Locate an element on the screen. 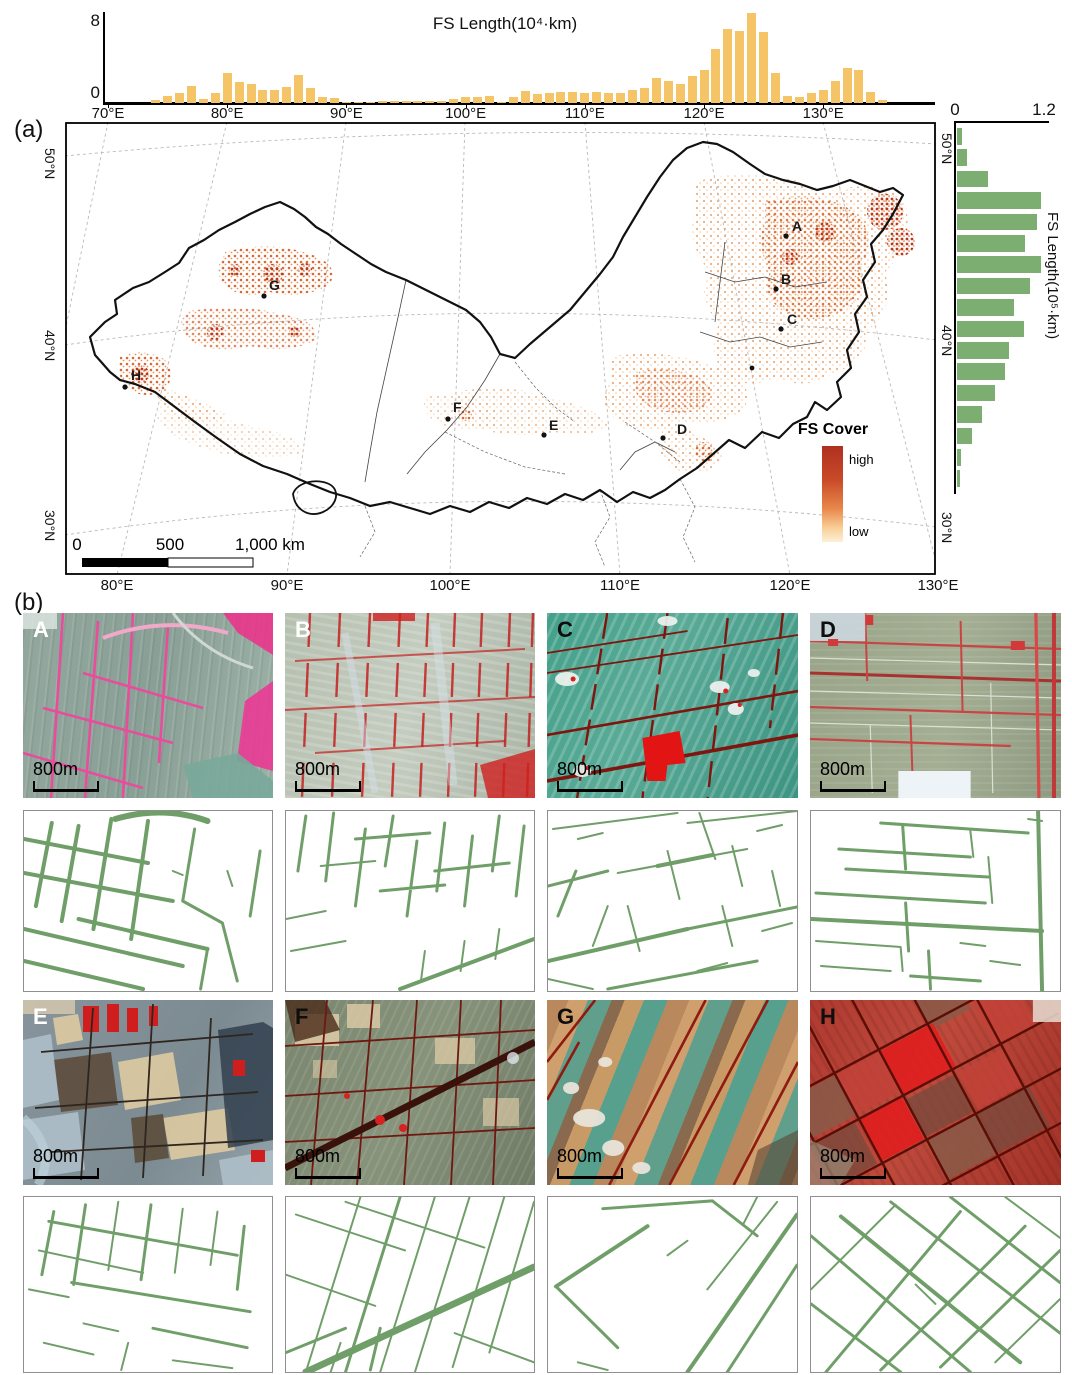  map-marker-G: G is located at coordinates (274, 285).